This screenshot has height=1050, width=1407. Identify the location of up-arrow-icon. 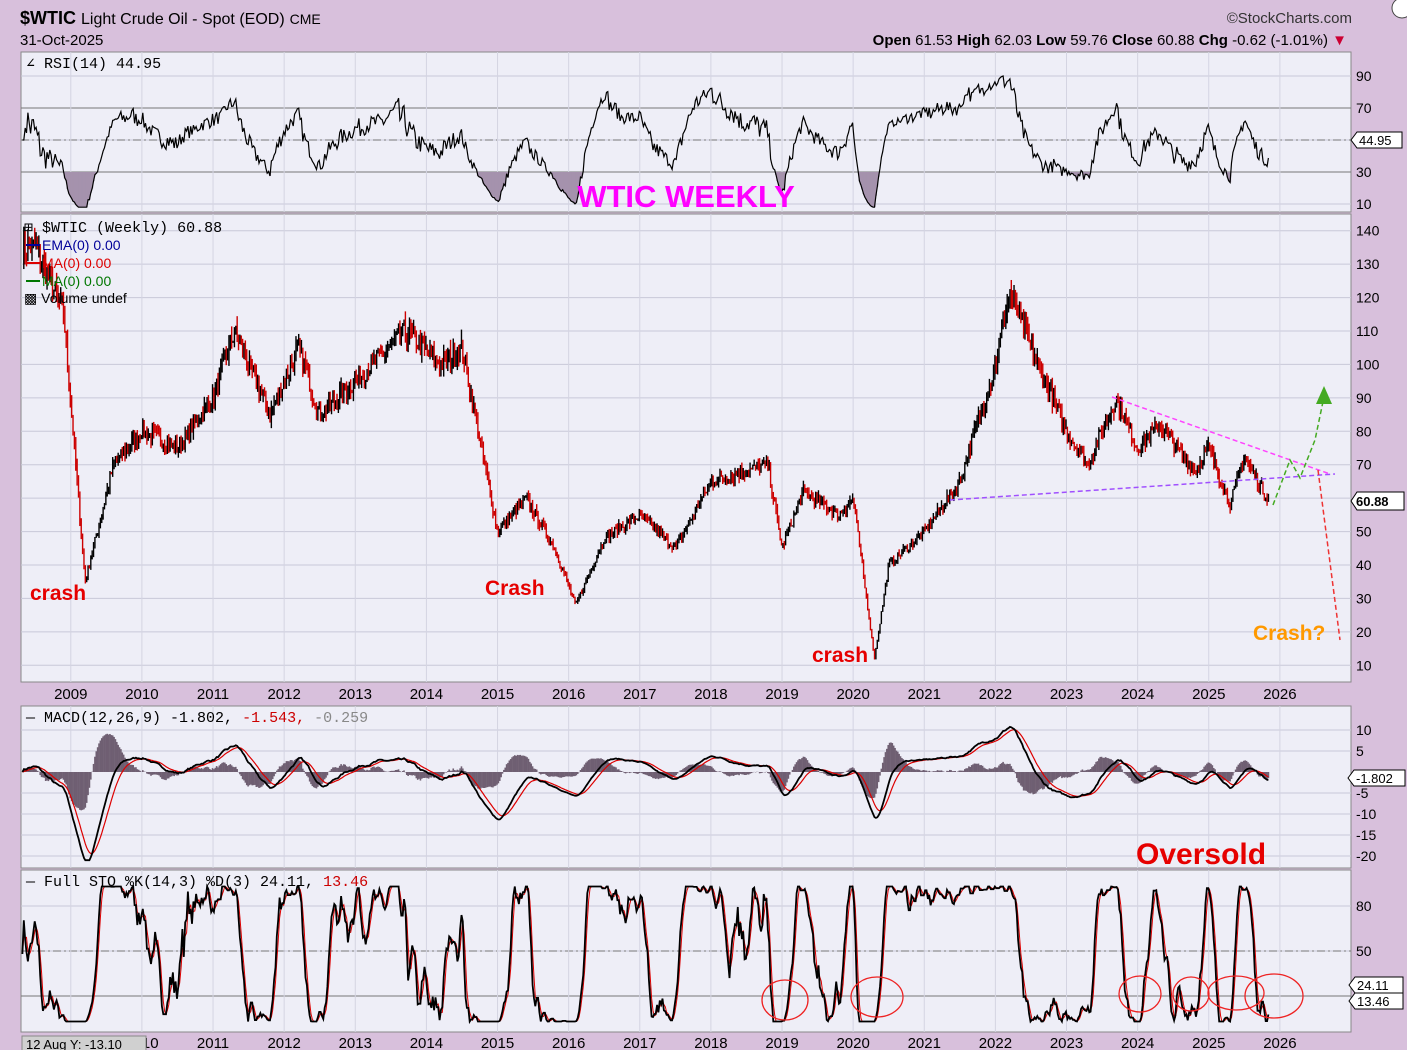
(1324, 395).